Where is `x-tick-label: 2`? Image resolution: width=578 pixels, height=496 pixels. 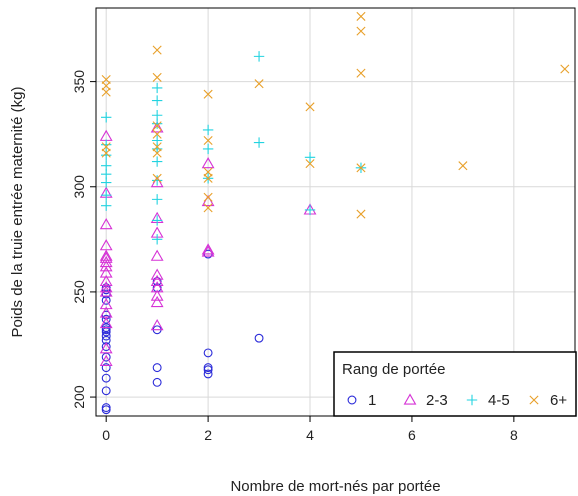
x-tick-label: 2 is located at coordinates (208, 435).